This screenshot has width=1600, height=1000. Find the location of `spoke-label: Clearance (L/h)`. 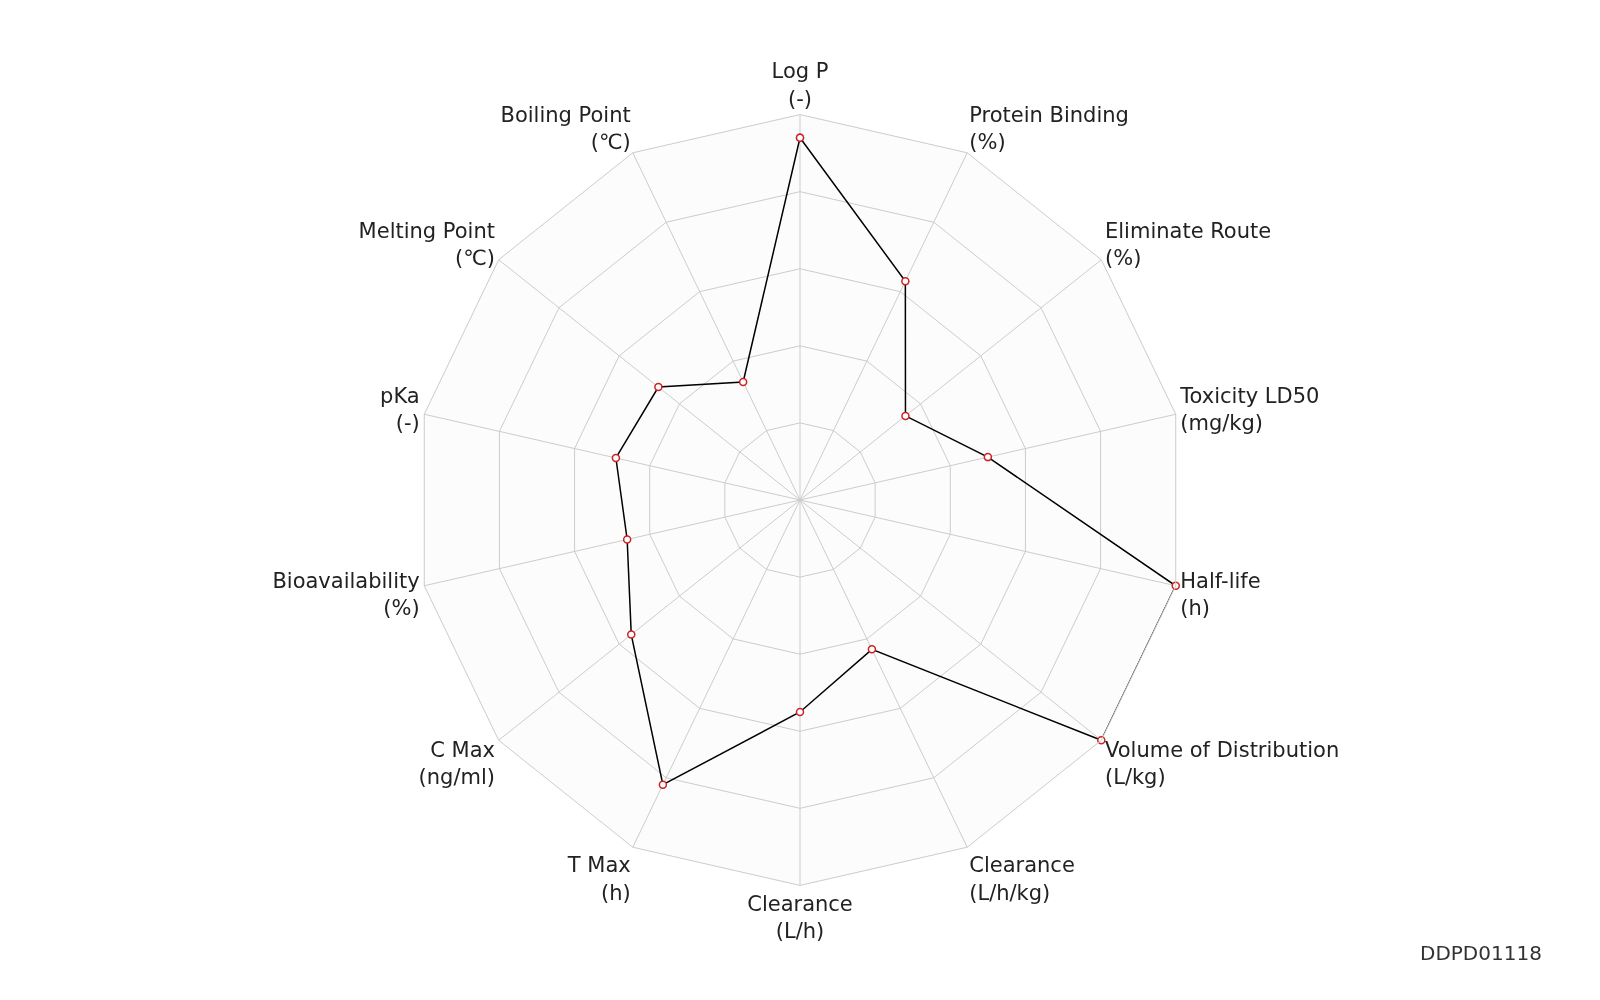

spoke-label: Clearance (L/h) is located at coordinates (800, 918).